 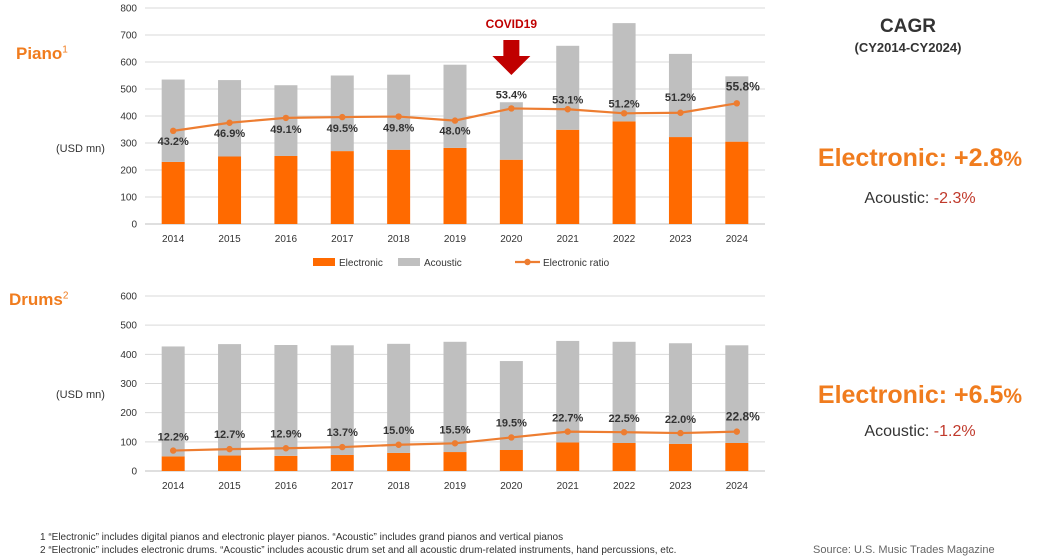 I want to click on legend-label-electronic: Electronic, so click(x=361, y=263).